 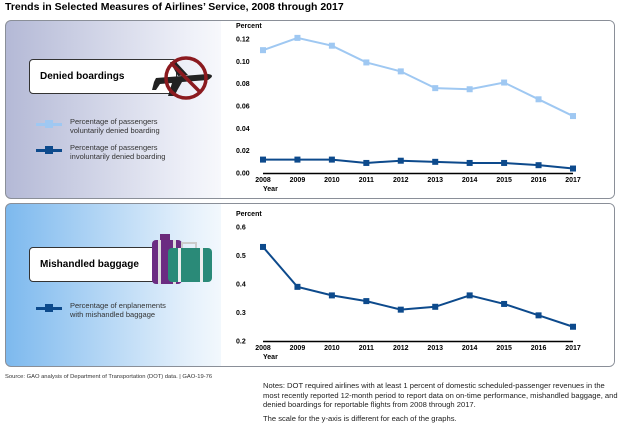 I want to click on y-tick-label: 0.12, so click(x=243, y=40).